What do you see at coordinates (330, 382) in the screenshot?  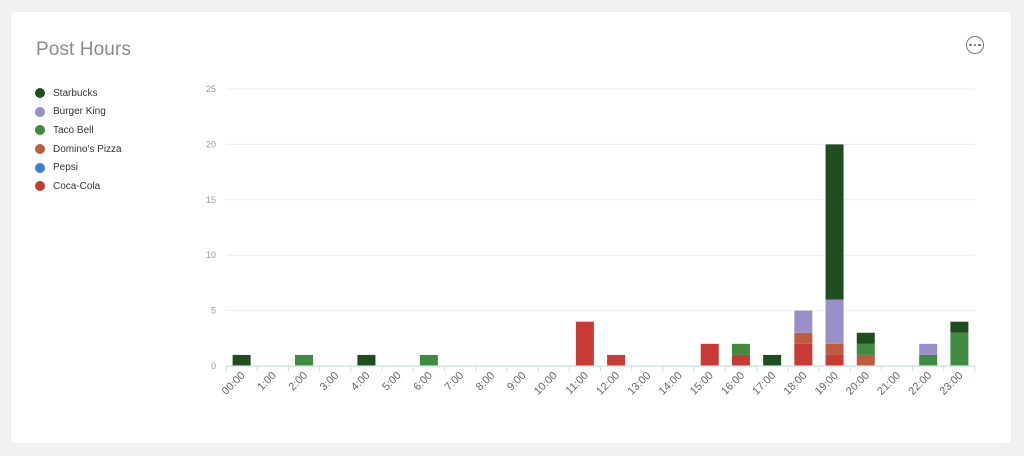 I see `x-tick-label: 3:00` at bounding box center [330, 382].